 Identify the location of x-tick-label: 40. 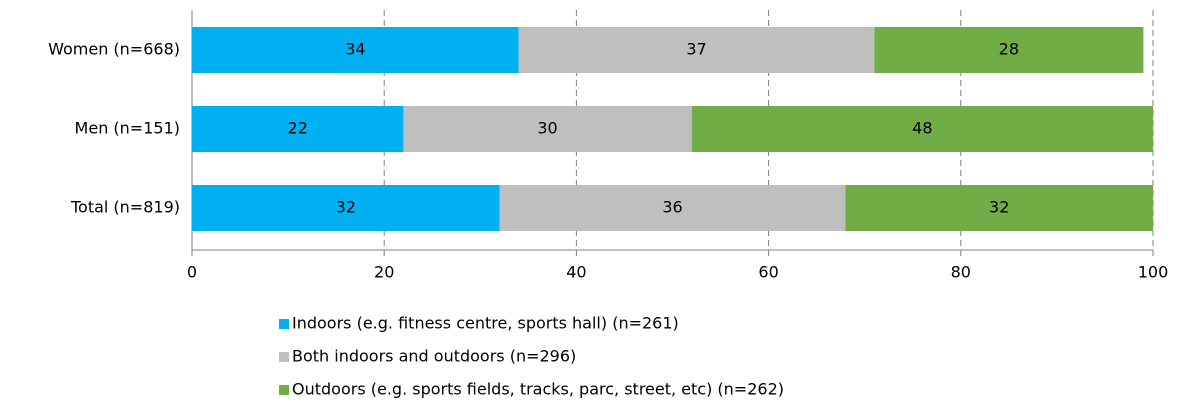
(576, 272).